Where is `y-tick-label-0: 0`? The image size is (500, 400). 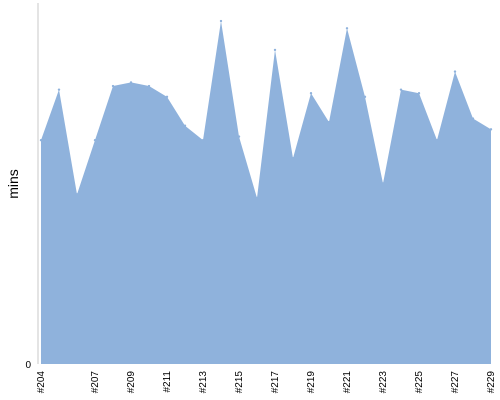 y-tick-label-0: 0 is located at coordinates (28, 365).